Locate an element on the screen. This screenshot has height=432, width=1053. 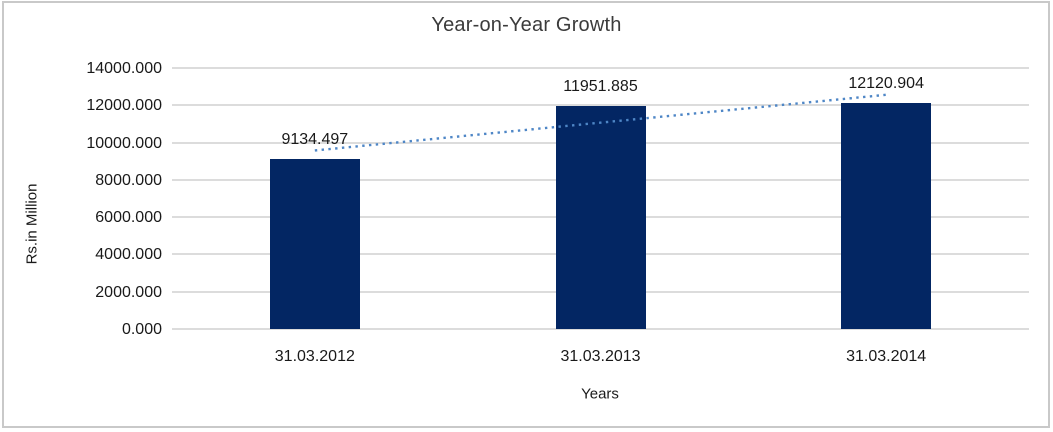
bar-31.03.2013 is located at coordinates (600, 217).